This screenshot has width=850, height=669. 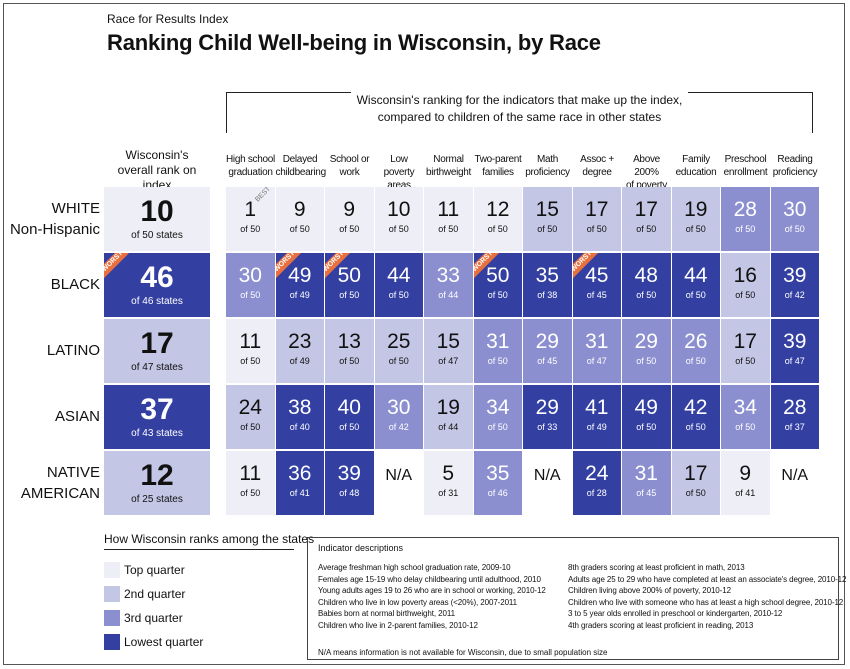 What do you see at coordinates (157, 301) in the screenshot?
I see `overall-rank-total: of 46 states` at bounding box center [157, 301].